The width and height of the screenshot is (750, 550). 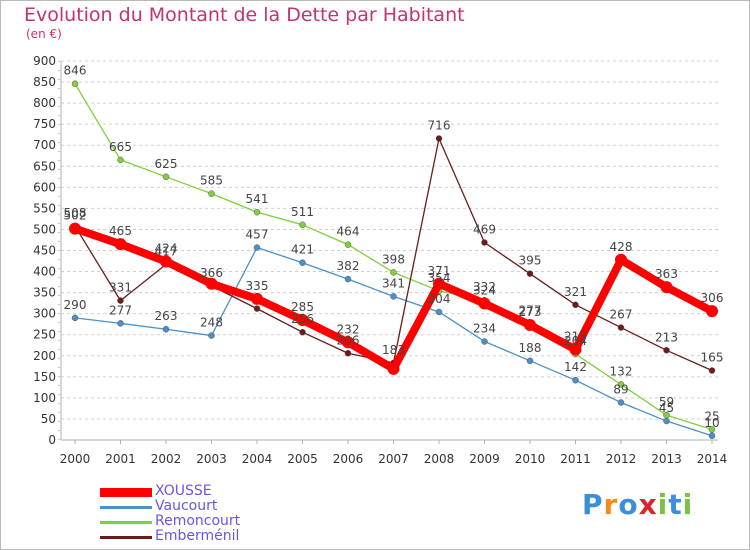 I want to click on x-tick-label: 2012, so click(x=621, y=459).